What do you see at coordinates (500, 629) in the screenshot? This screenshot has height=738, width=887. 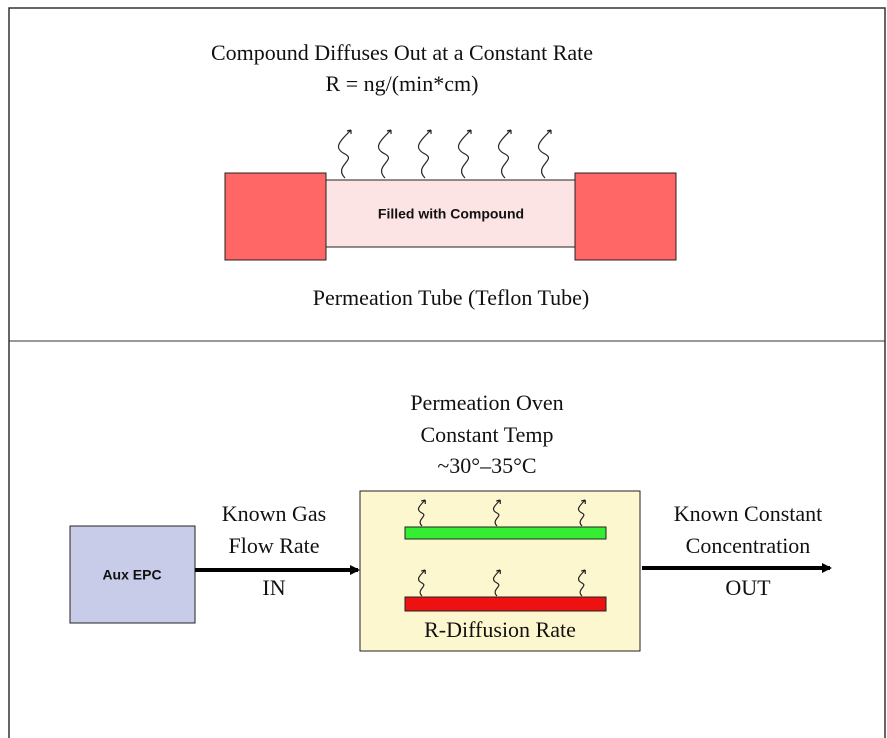 I see `oven-label: R-Diffusion Rate` at bounding box center [500, 629].